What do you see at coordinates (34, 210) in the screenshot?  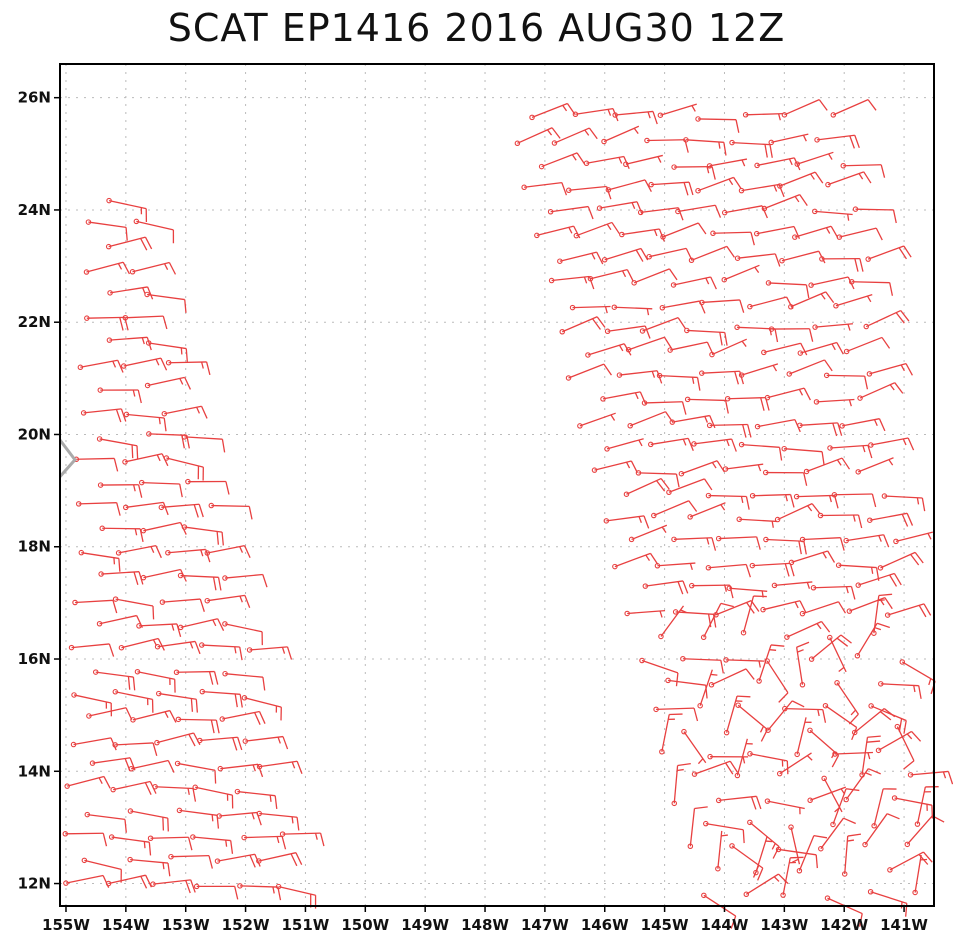 I see `y-tick-label: 24N` at bounding box center [34, 210].